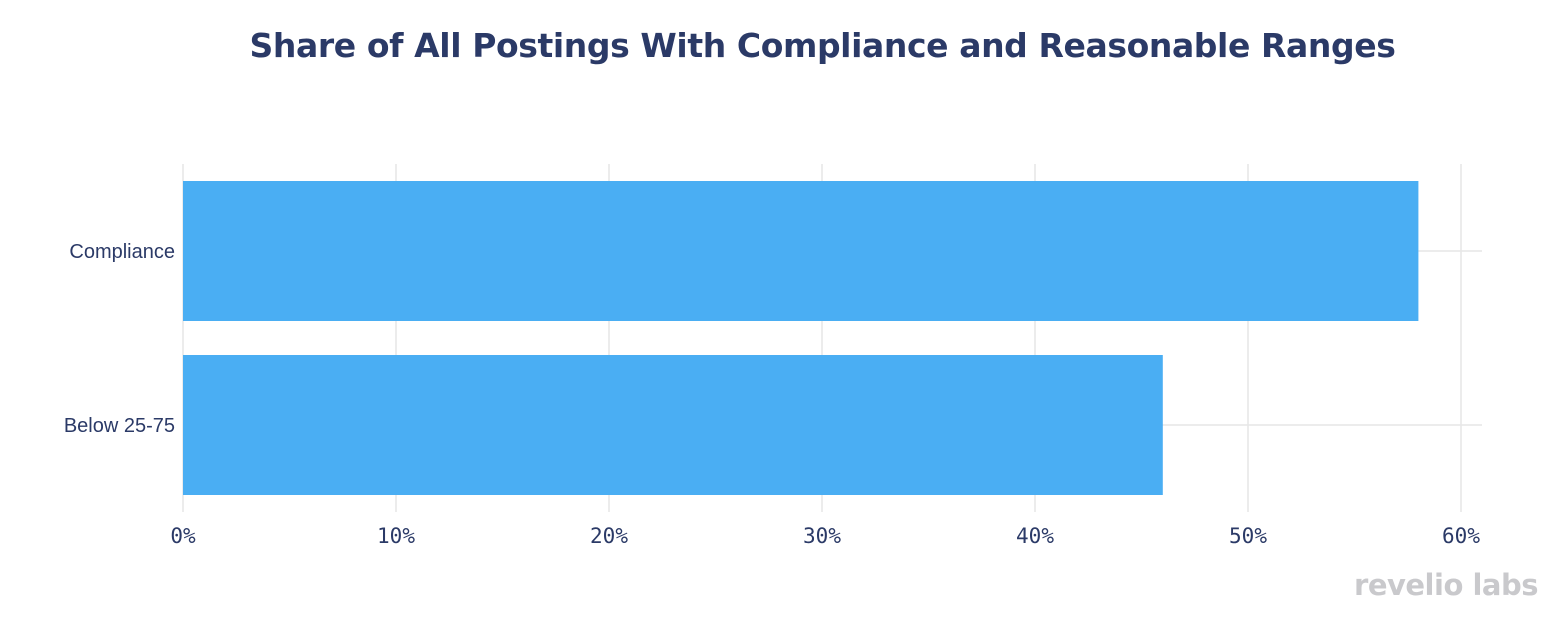 This screenshot has height=618, width=1560. What do you see at coordinates (1461, 536) in the screenshot?
I see `x-tick-label: 60%` at bounding box center [1461, 536].